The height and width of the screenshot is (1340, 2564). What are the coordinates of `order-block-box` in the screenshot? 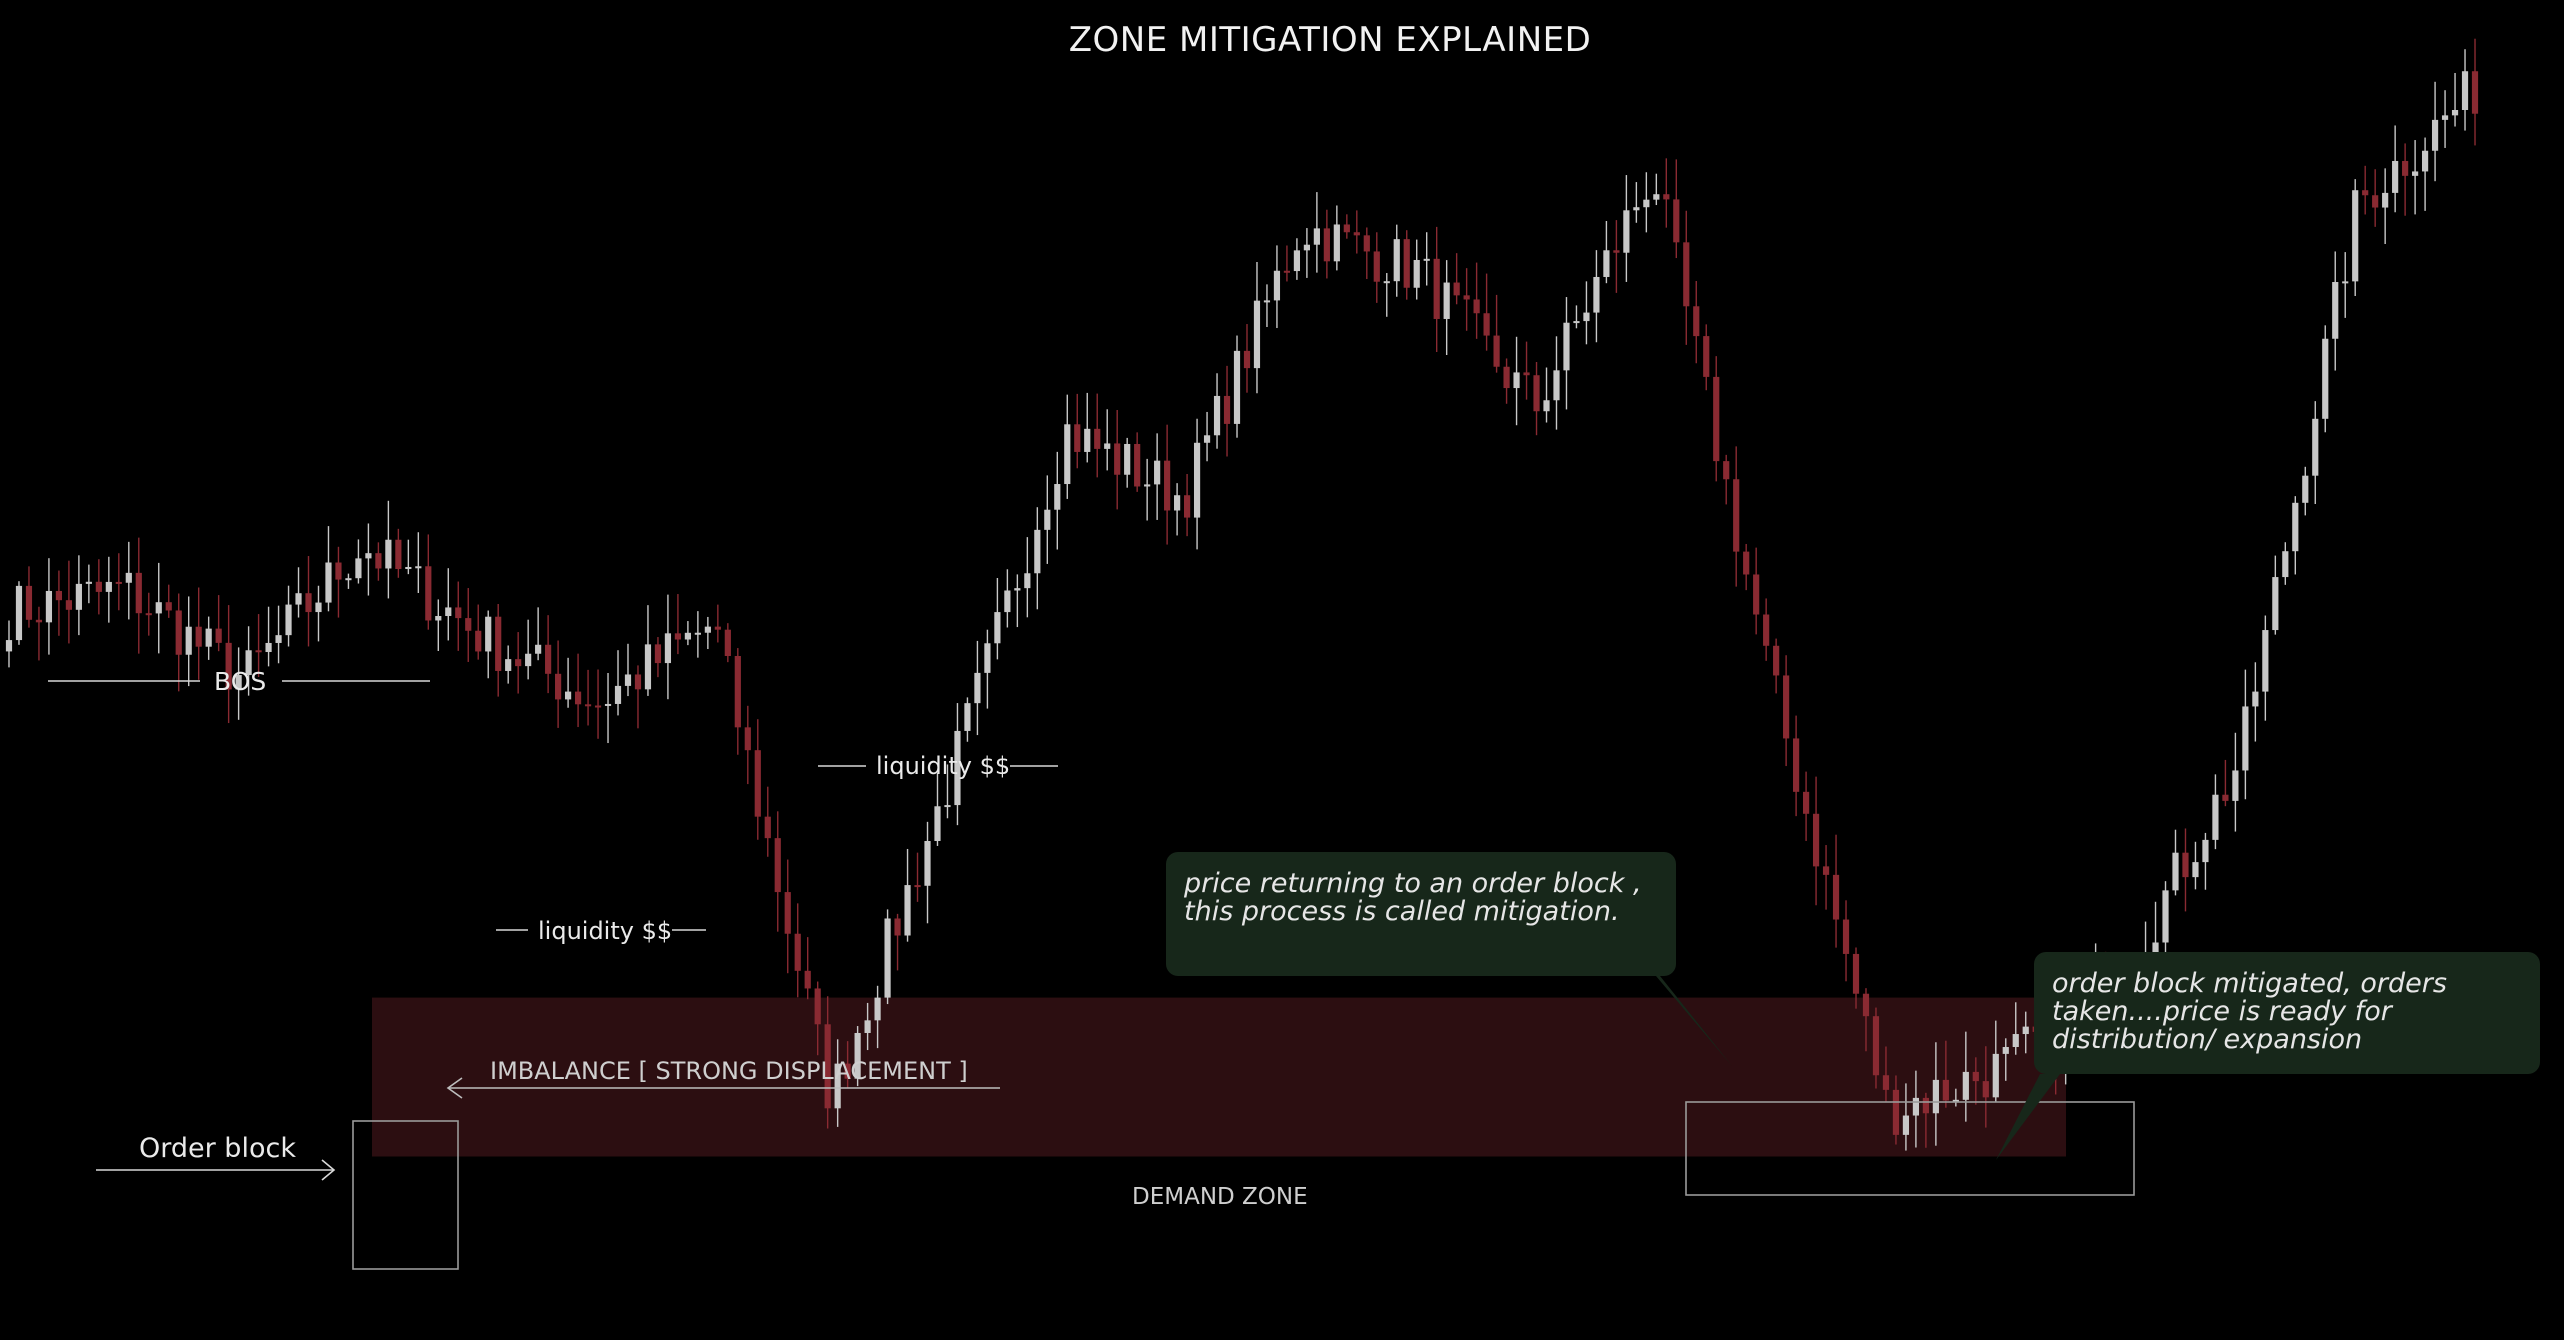 It's located at (405, 1195).